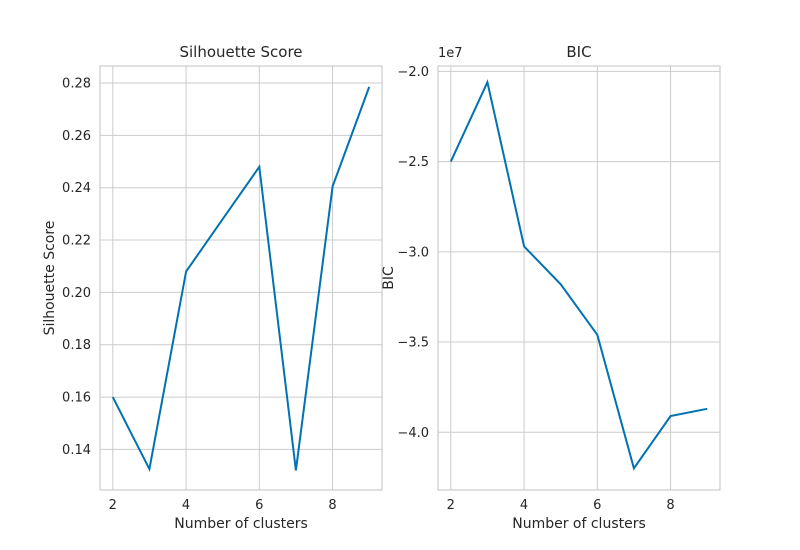 This screenshot has width=800, height=550. I want to click on silhouette-y-tick-label: 0.24, so click(76, 188).